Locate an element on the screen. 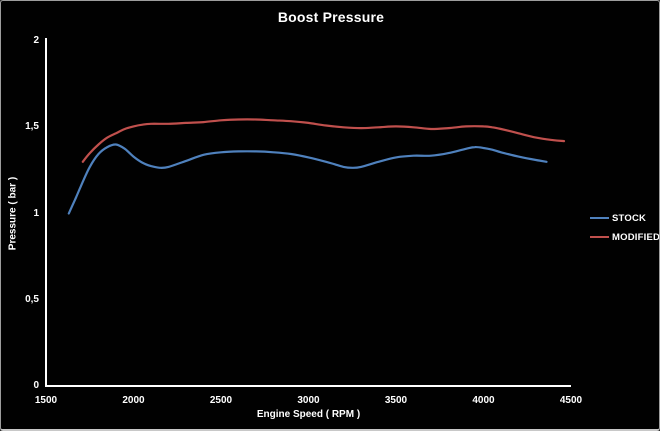 This screenshot has width=660, height=431. x-tick-label: 3500 is located at coordinates (396, 400).